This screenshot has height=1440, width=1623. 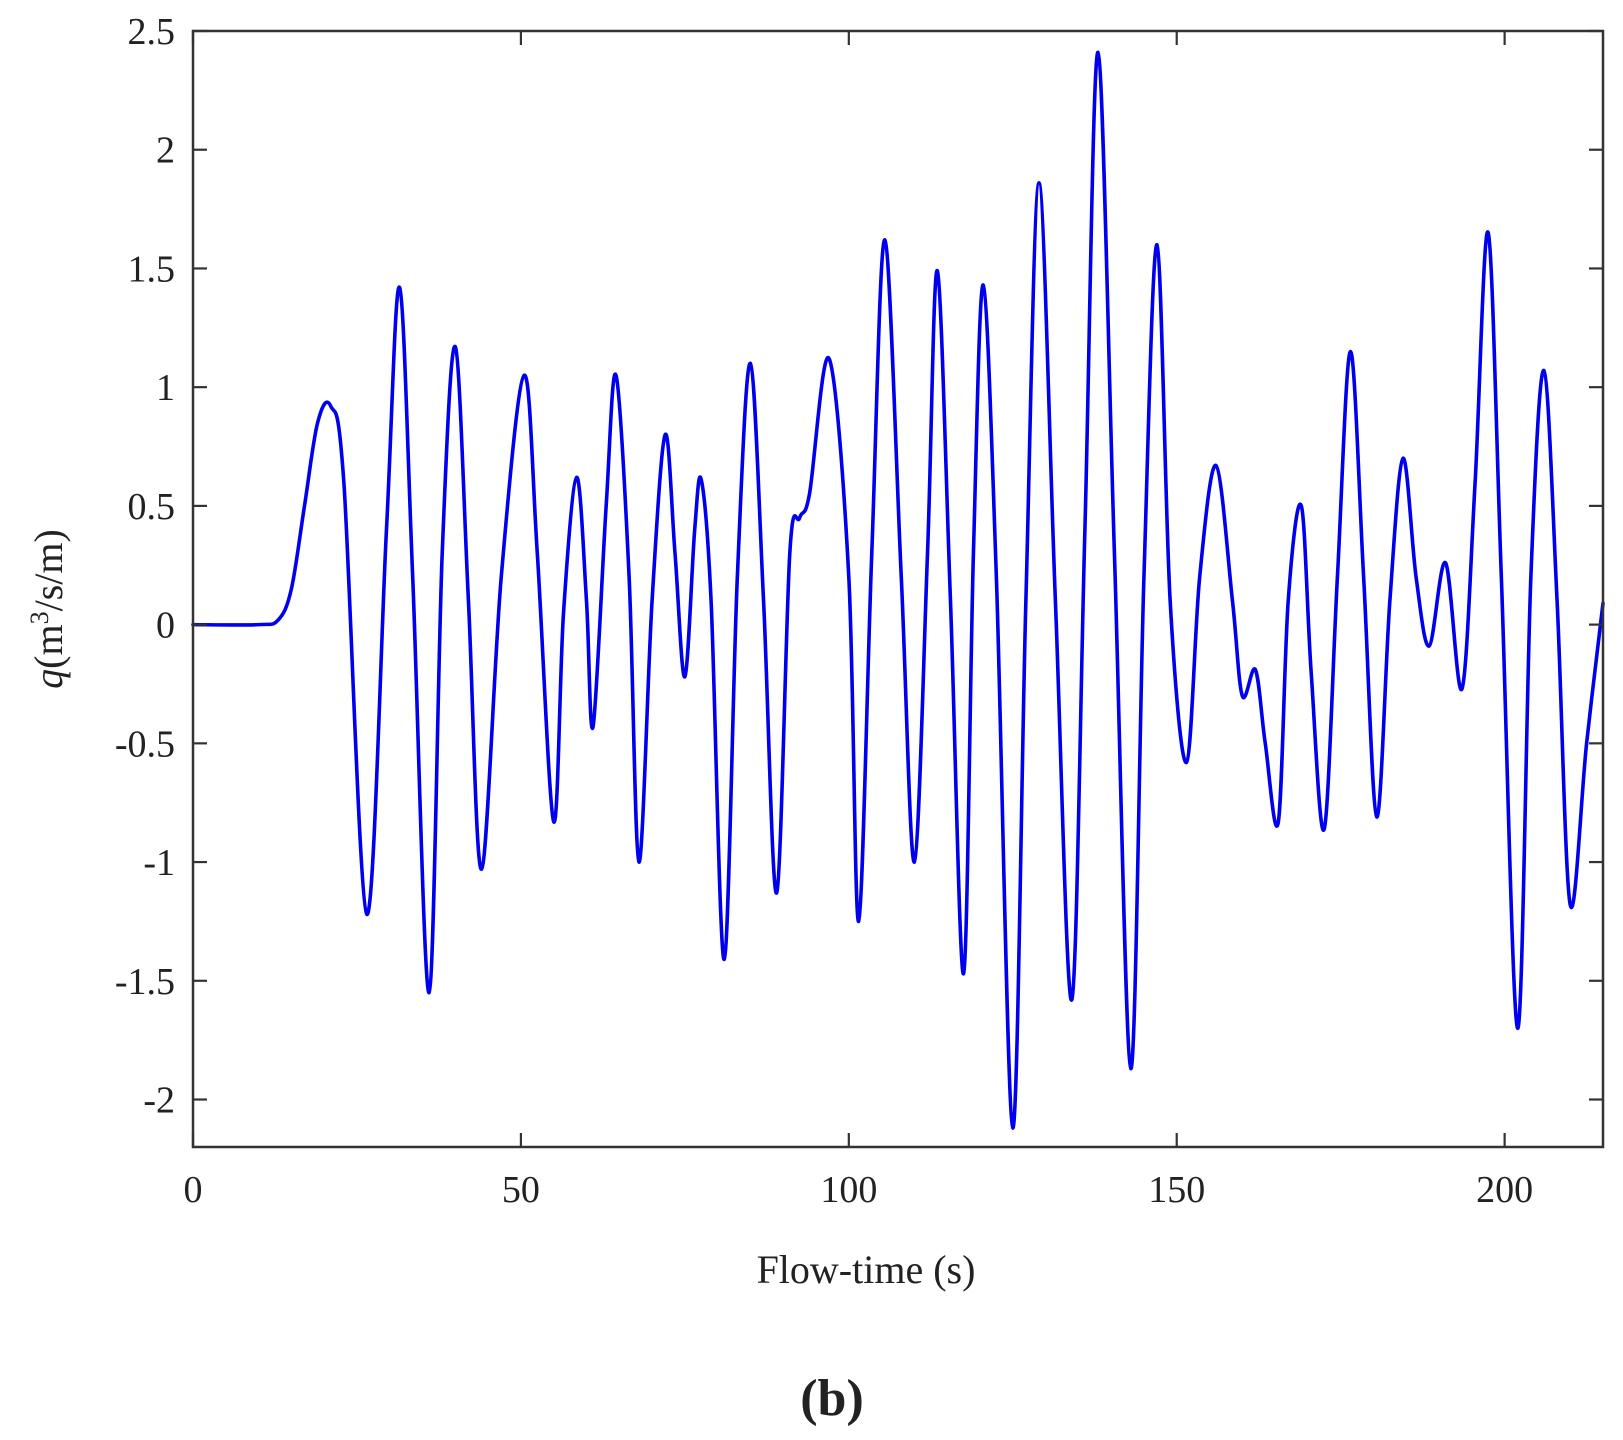 What do you see at coordinates (152, 507) in the screenshot?
I see `y-tick-label: 0.5` at bounding box center [152, 507].